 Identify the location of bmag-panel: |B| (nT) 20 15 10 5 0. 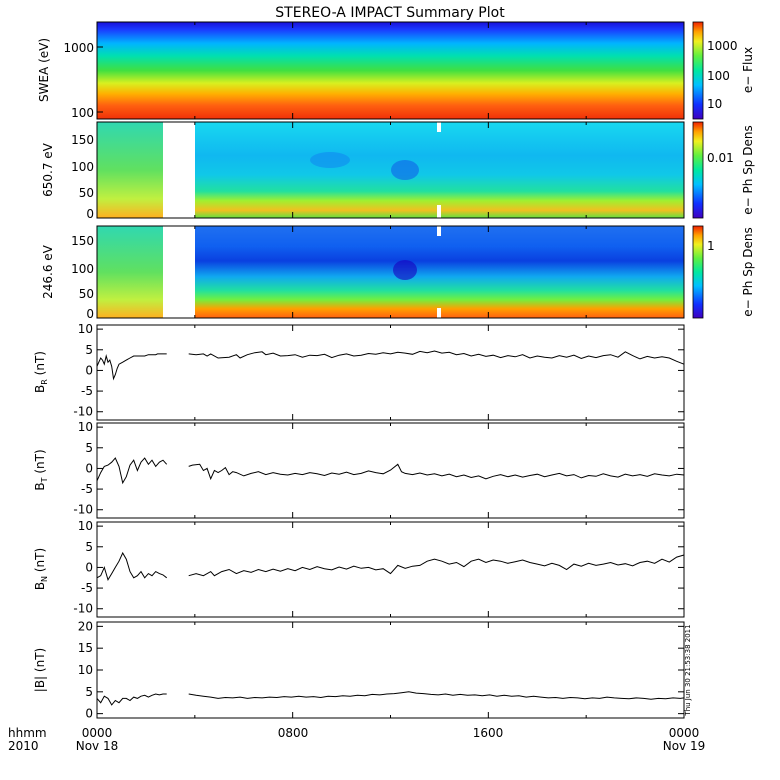
(359, 670).